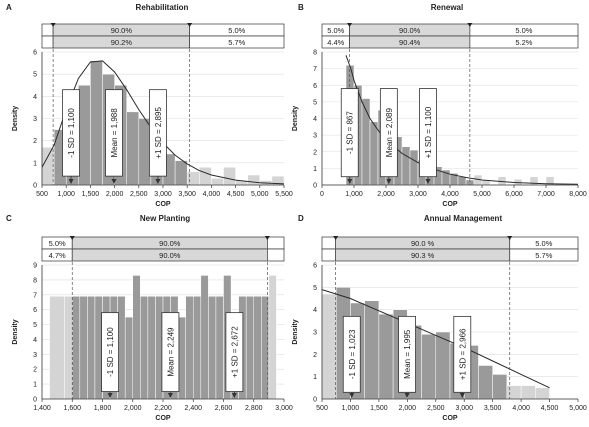 The height and width of the screenshot is (427, 589). What do you see at coordinates (165, 218) in the screenshot?
I see `panel-title: New Planting` at bounding box center [165, 218].